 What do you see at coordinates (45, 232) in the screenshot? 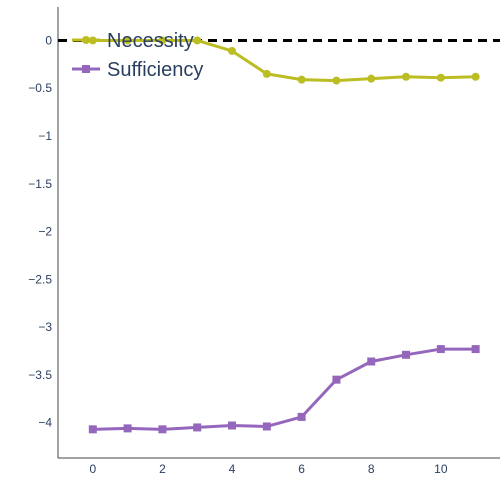
I see `y-tick-label: −2` at bounding box center [45, 232].